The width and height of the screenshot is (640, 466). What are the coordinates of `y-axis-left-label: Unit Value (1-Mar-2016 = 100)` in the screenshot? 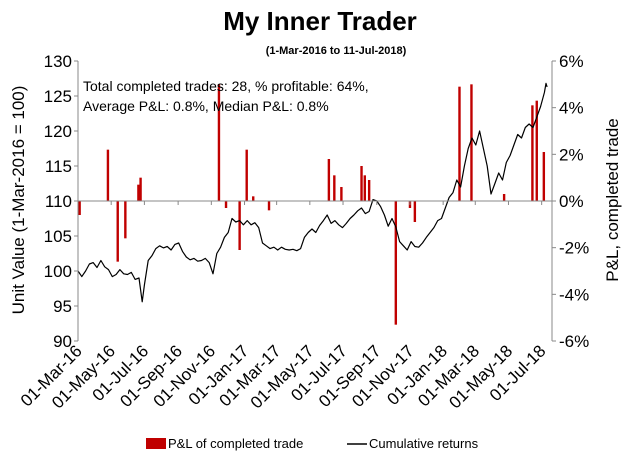 It's located at (18, 200).